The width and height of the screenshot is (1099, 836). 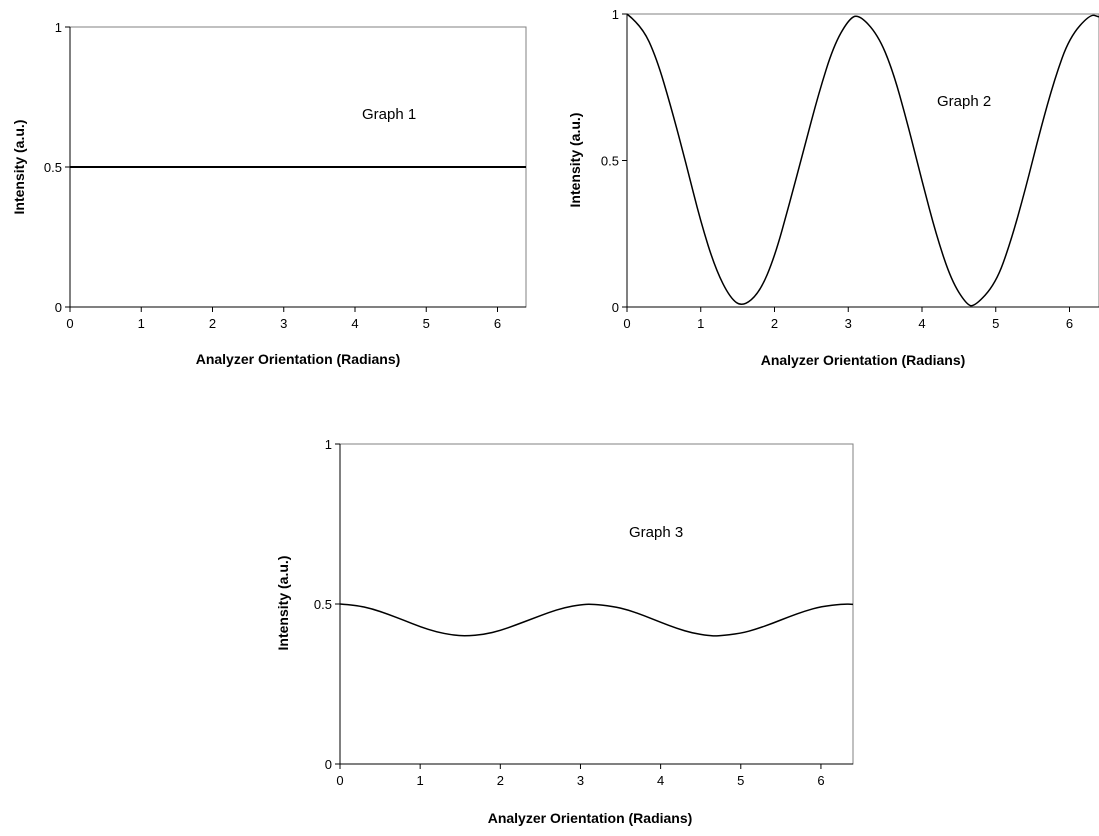 I want to click on series-line, so click(x=596, y=620).